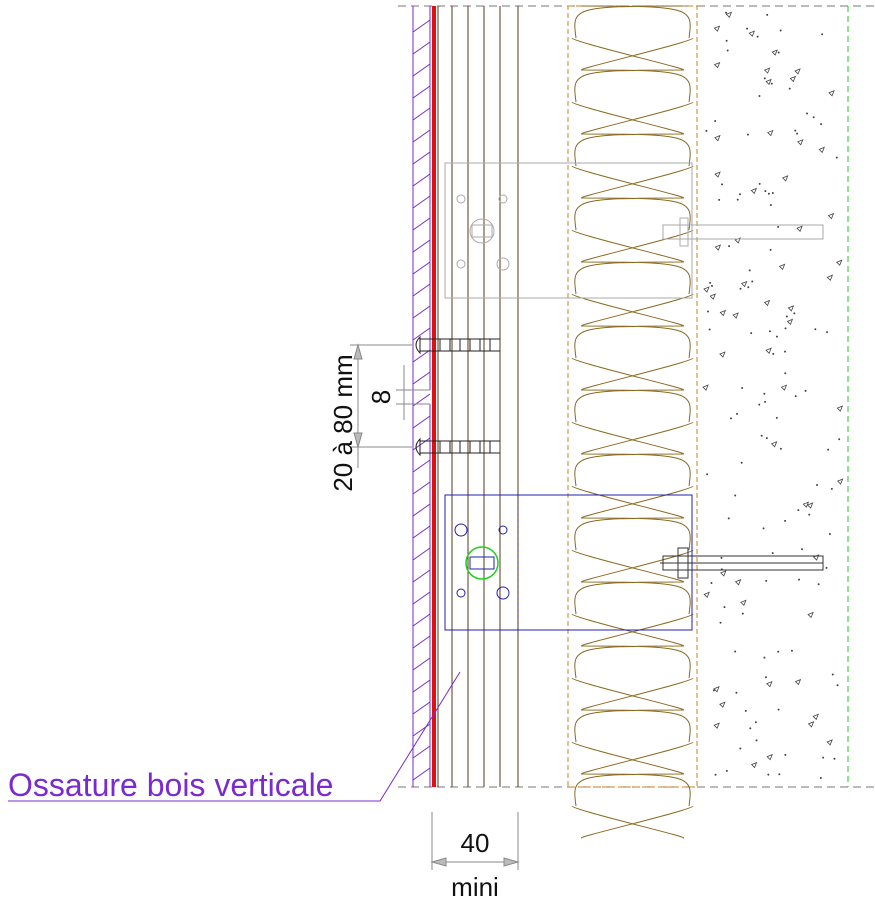  Describe the element at coordinates (381, 397) in the screenshot. I see `gap-joint-label: 8` at that location.